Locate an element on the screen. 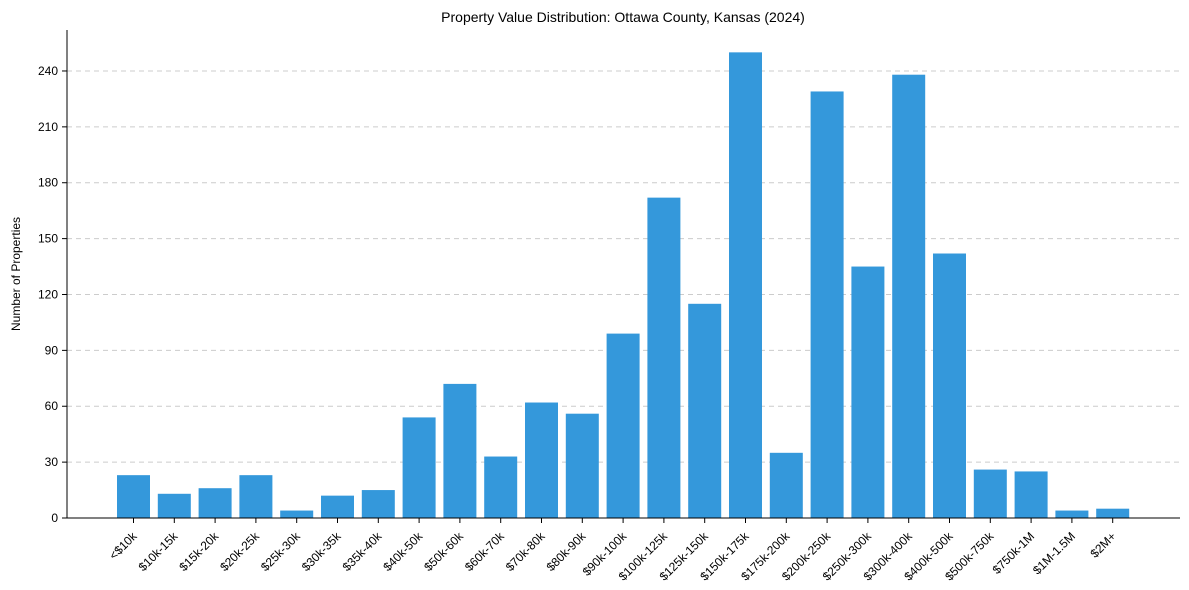  x-tick-label: $10k-15k is located at coordinates (159, 552).